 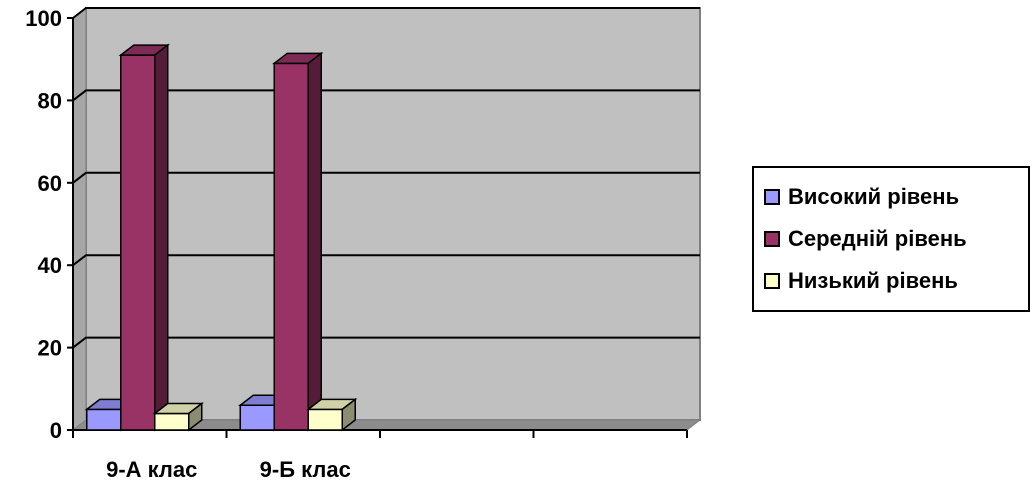 I want to click on y-tick-label: 40, so click(x=50, y=265).